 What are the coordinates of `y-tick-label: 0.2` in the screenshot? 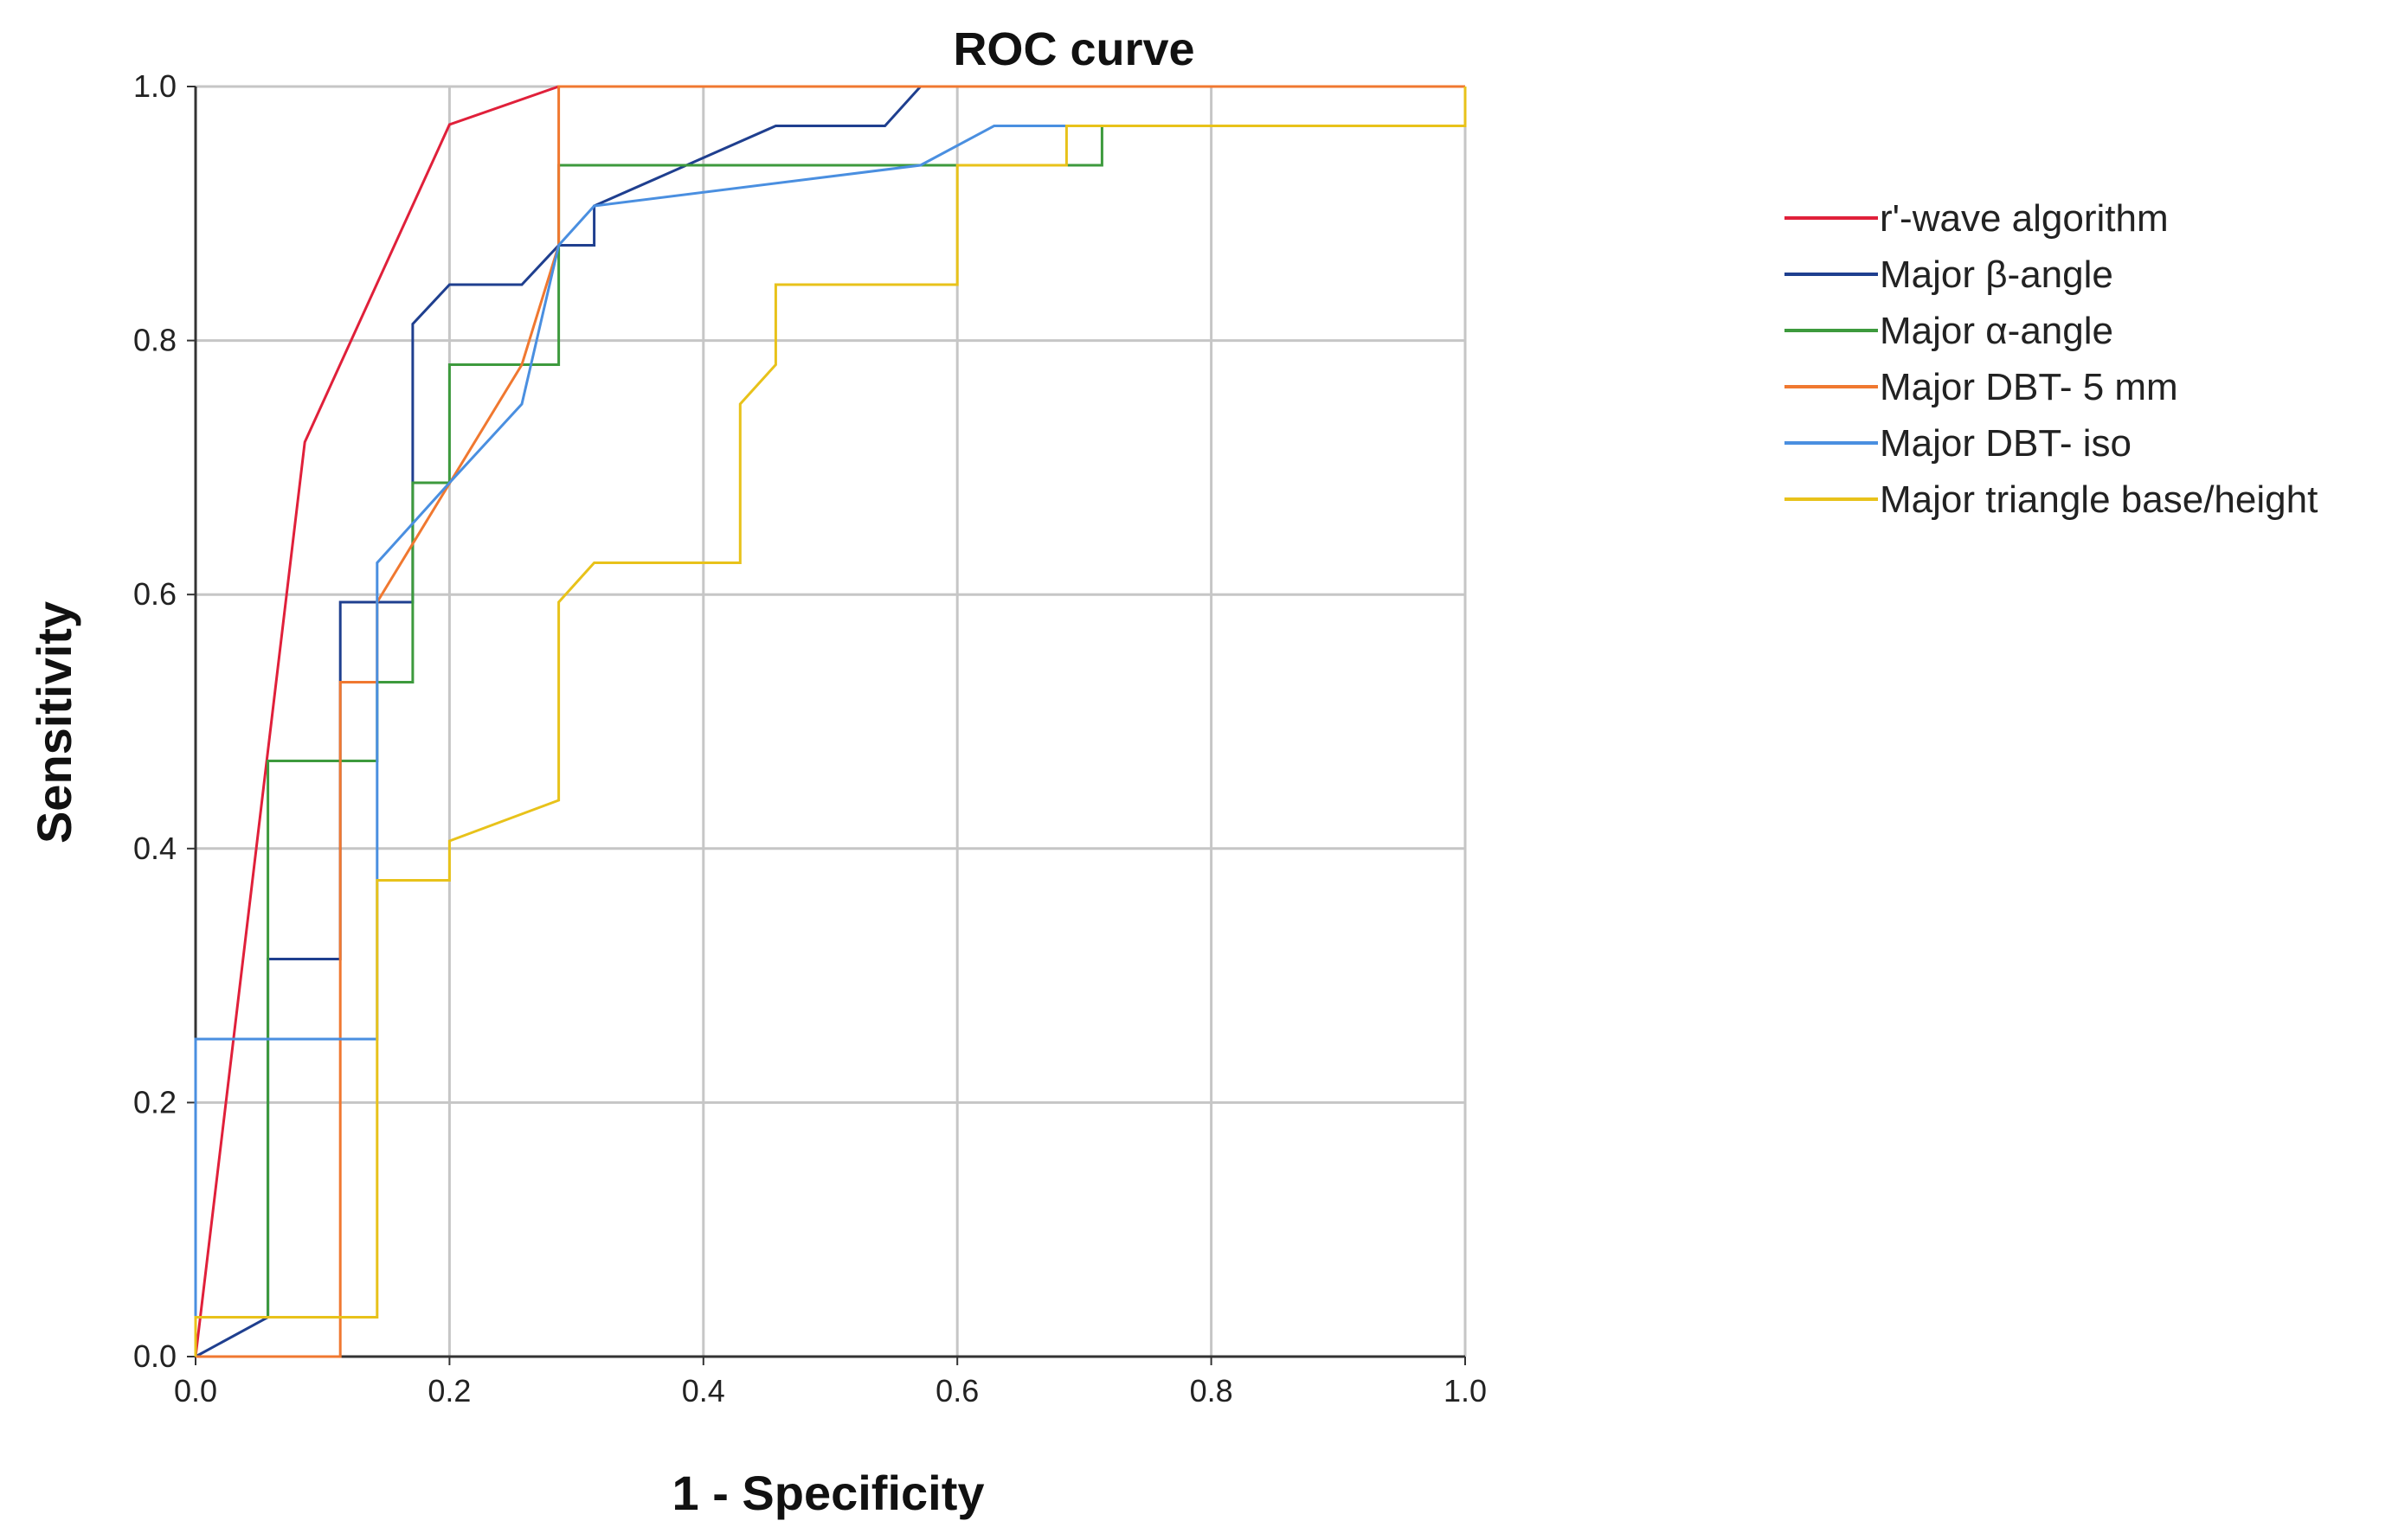 It's located at (155, 1102).